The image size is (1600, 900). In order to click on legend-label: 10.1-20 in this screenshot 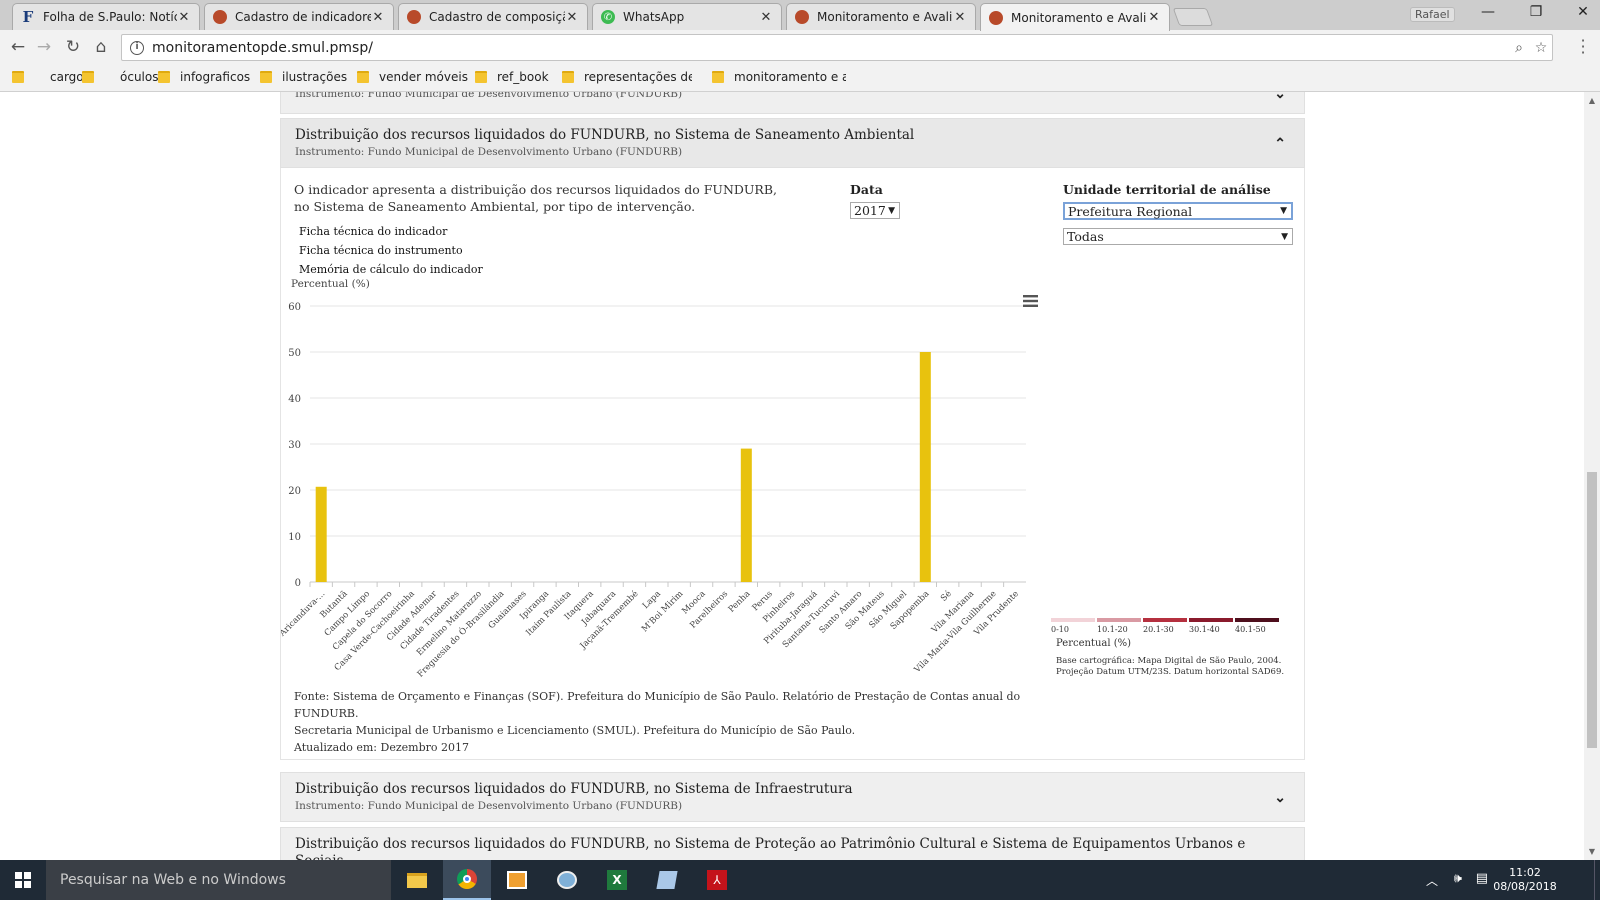, I will do `click(1112, 629)`.